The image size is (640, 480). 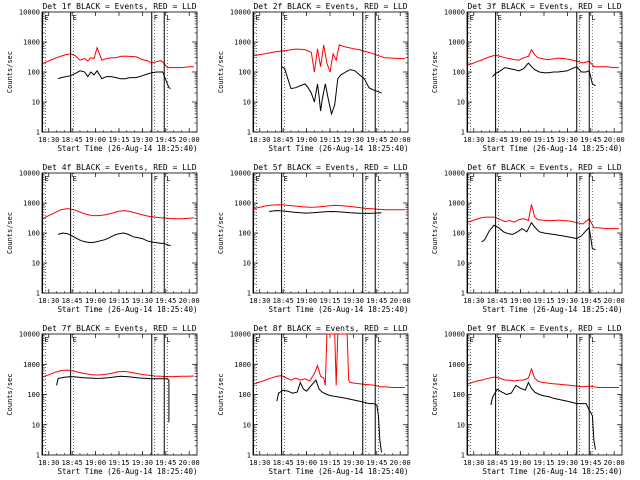 What do you see at coordinates (330, 167) in the screenshot?
I see `chart-title: Det 5f BLACK = Events, RED = LLD` at bounding box center [330, 167].